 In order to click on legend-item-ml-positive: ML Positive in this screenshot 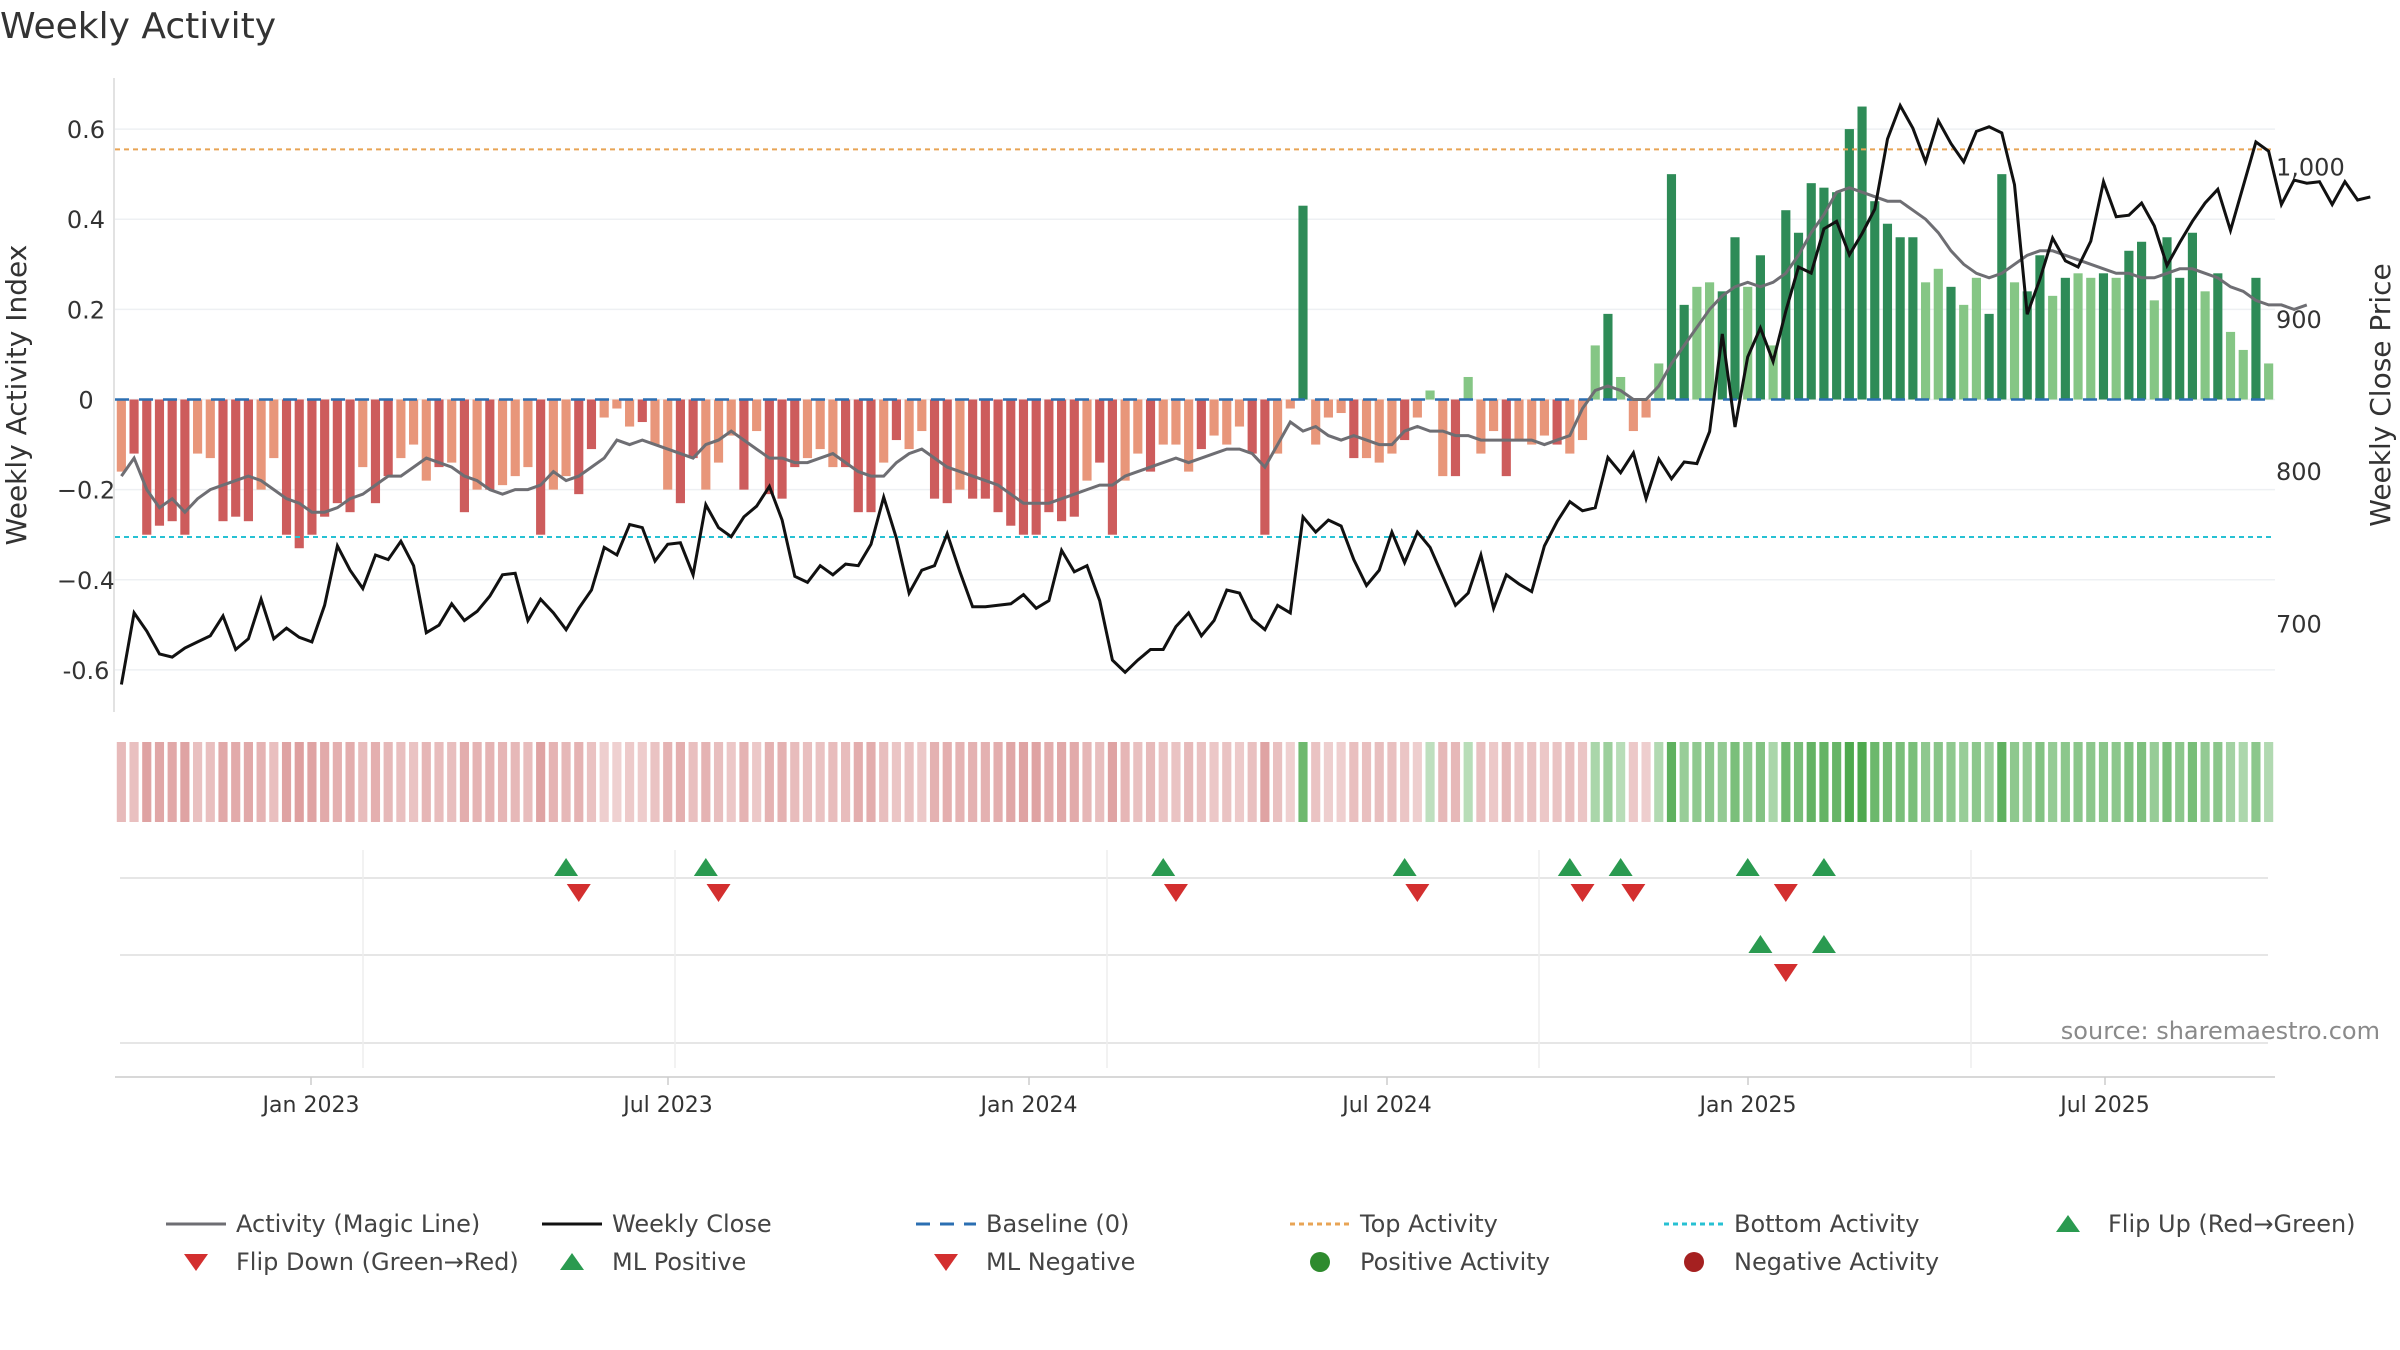, I will do `click(644, 1262)`.